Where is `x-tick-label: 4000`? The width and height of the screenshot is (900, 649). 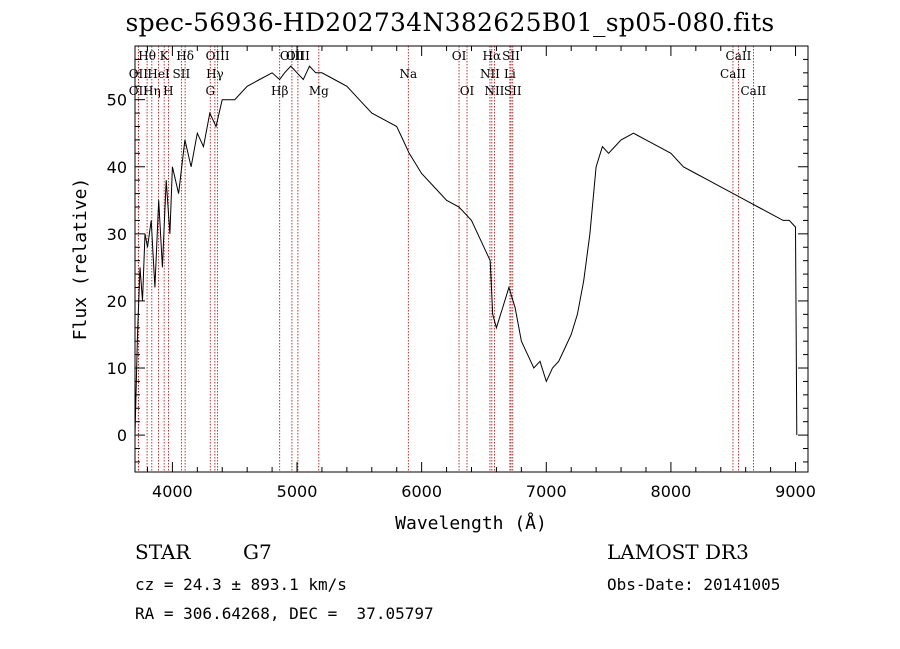
x-tick-label: 4000 is located at coordinates (172, 491).